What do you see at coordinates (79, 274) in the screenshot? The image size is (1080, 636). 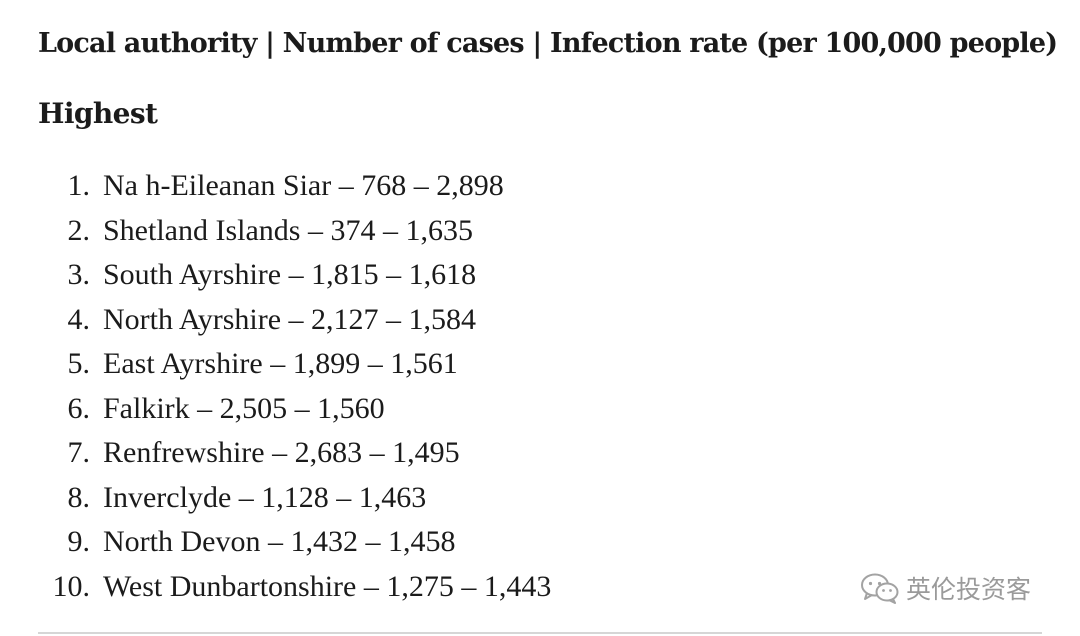 I see `rank-number: 3.` at bounding box center [79, 274].